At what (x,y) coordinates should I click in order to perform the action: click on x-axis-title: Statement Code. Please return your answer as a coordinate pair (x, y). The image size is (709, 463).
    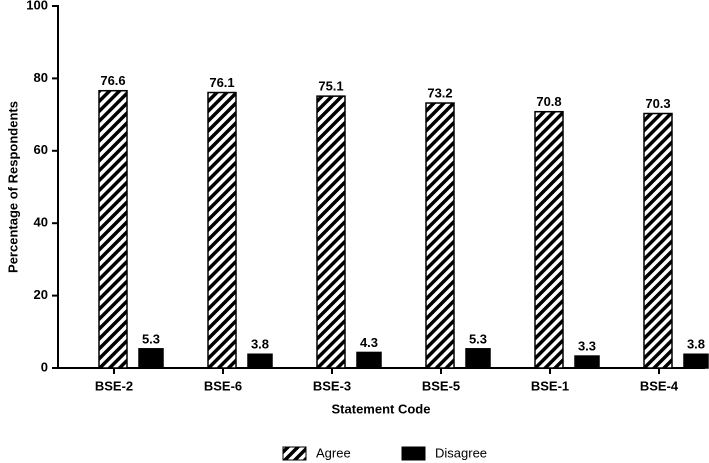
    Looking at the image, I should click on (381, 408).